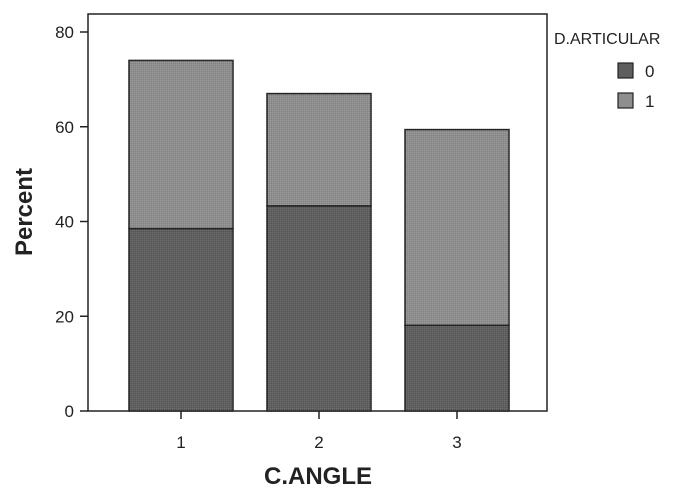 The height and width of the screenshot is (493, 698). Describe the element at coordinates (649, 71) in the screenshot. I see `legend-label-0: 0` at that location.